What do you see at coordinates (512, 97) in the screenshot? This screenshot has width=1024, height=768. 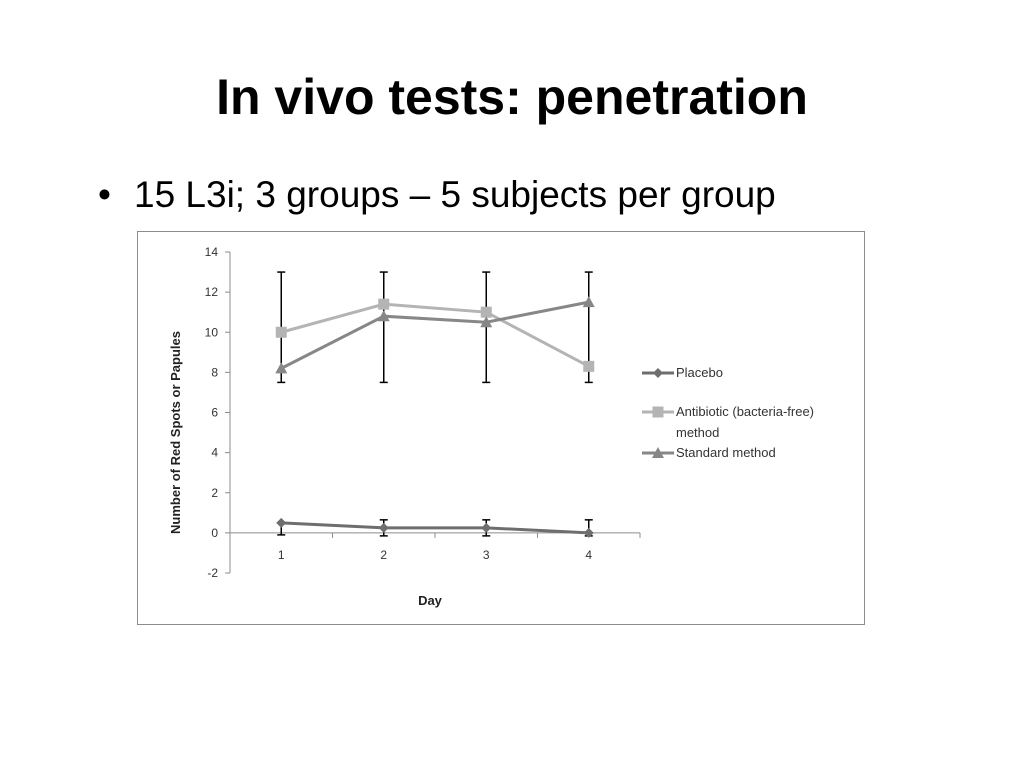 I see `slide-title: In vivo tests: penetration` at bounding box center [512, 97].